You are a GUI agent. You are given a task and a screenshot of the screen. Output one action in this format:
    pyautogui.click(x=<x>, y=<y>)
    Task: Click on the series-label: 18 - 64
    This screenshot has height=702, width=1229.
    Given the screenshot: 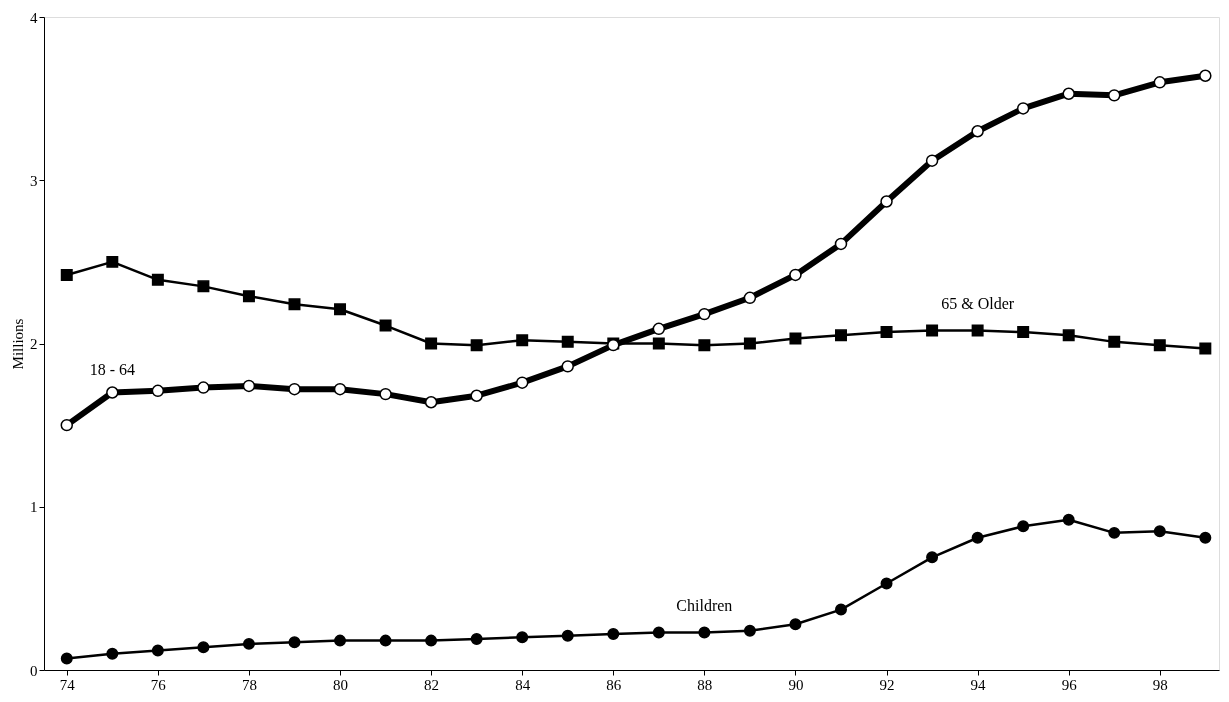 What is the action you would take?
    pyautogui.click(x=112, y=370)
    